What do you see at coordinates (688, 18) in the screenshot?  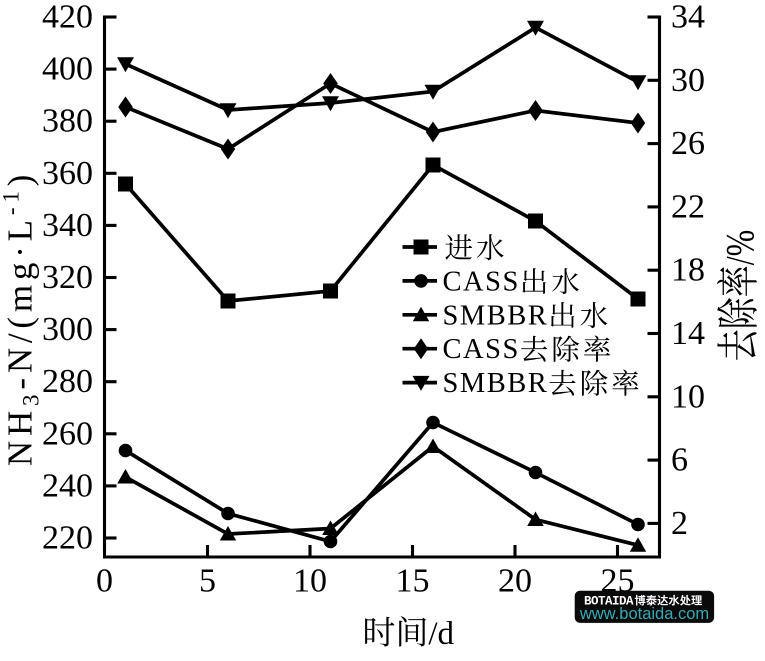 I see `svg-text: 34` at bounding box center [688, 18].